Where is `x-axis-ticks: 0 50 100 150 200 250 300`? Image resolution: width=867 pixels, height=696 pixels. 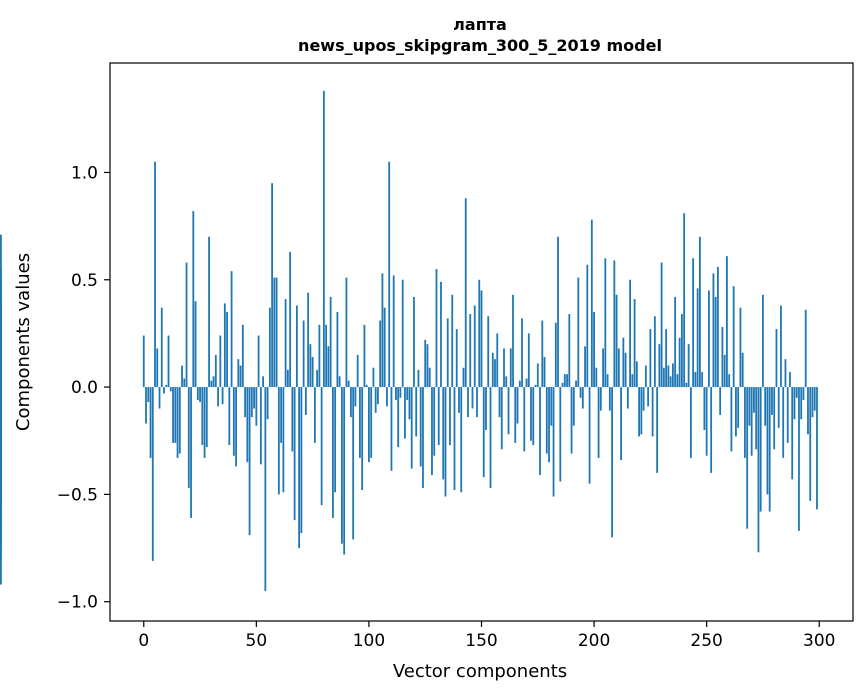 x-axis-ticks: 0 50 100 150 200 250 300 is located at coordinates (486, 636).